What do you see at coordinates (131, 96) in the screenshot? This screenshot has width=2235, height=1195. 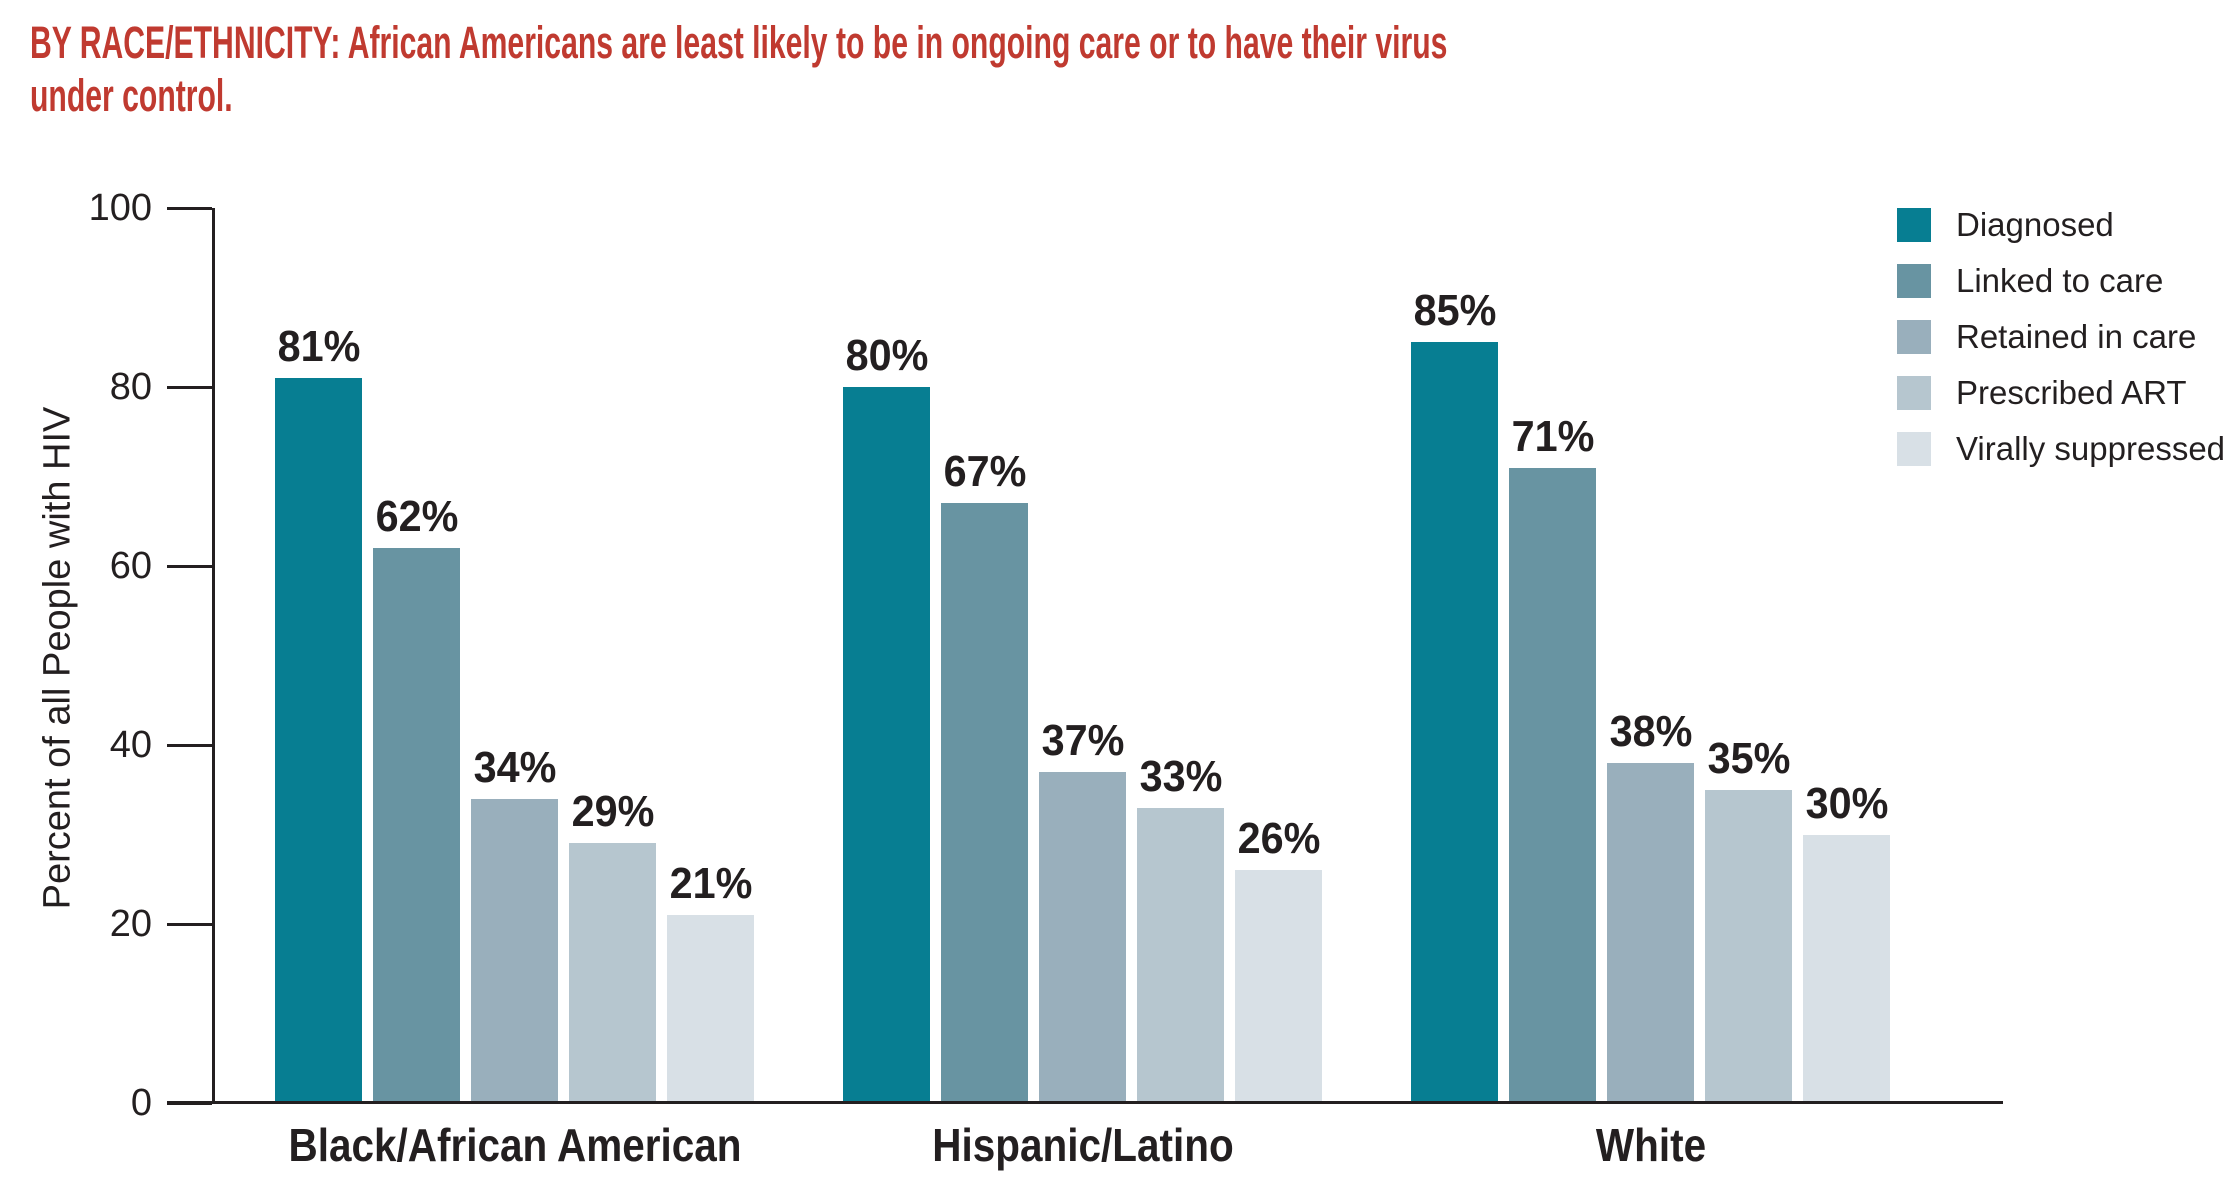 I see `chart-title-line2: under control.` at bounding box center [131, 96].